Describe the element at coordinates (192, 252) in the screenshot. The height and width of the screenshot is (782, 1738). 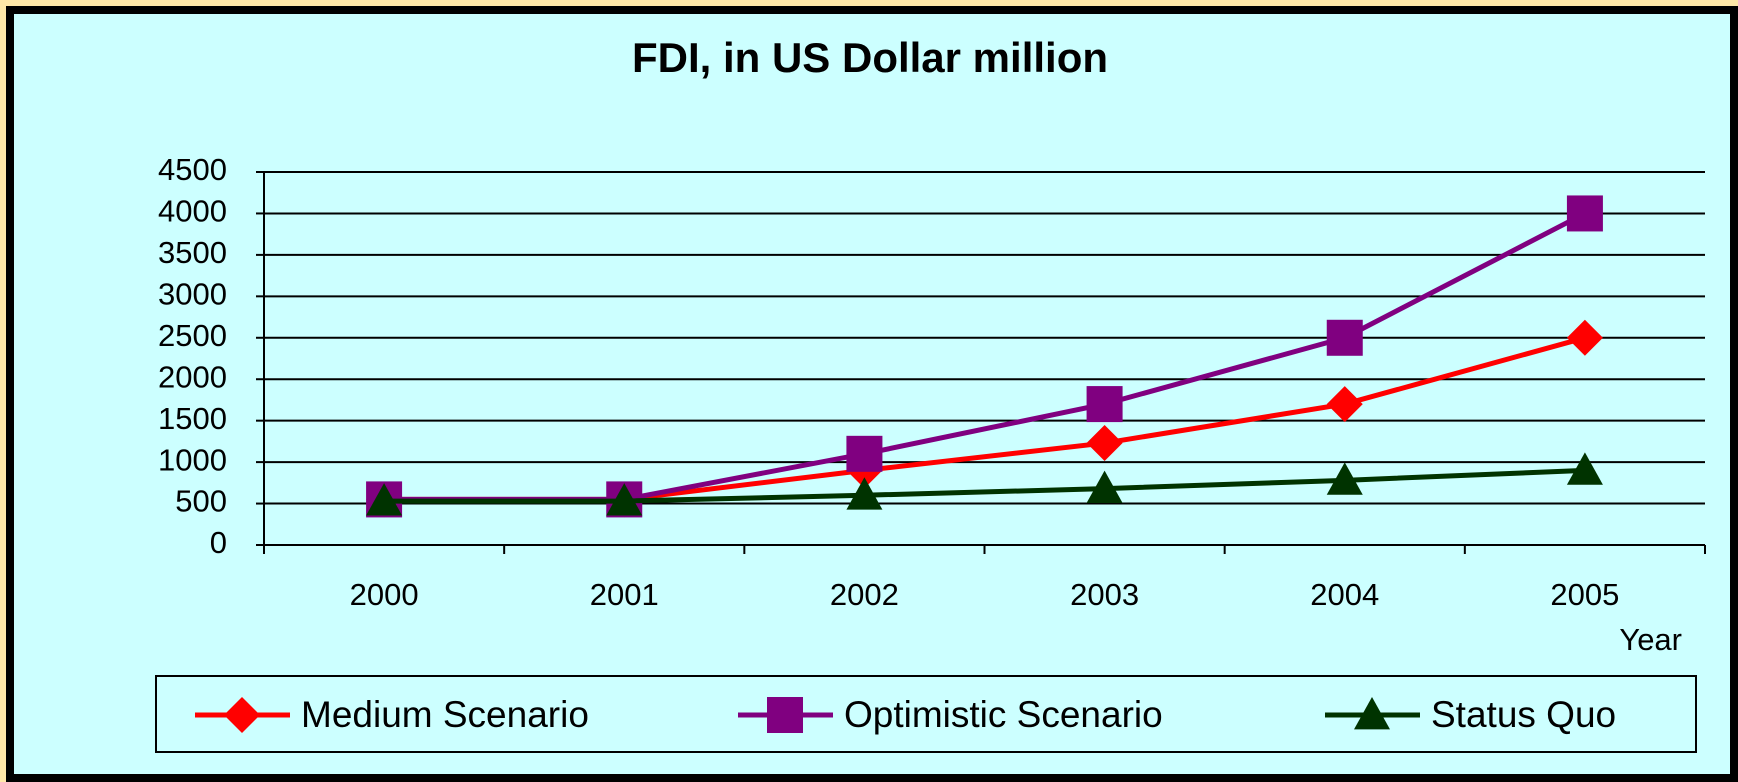
I see `y-tick-label: 3500` at that location.